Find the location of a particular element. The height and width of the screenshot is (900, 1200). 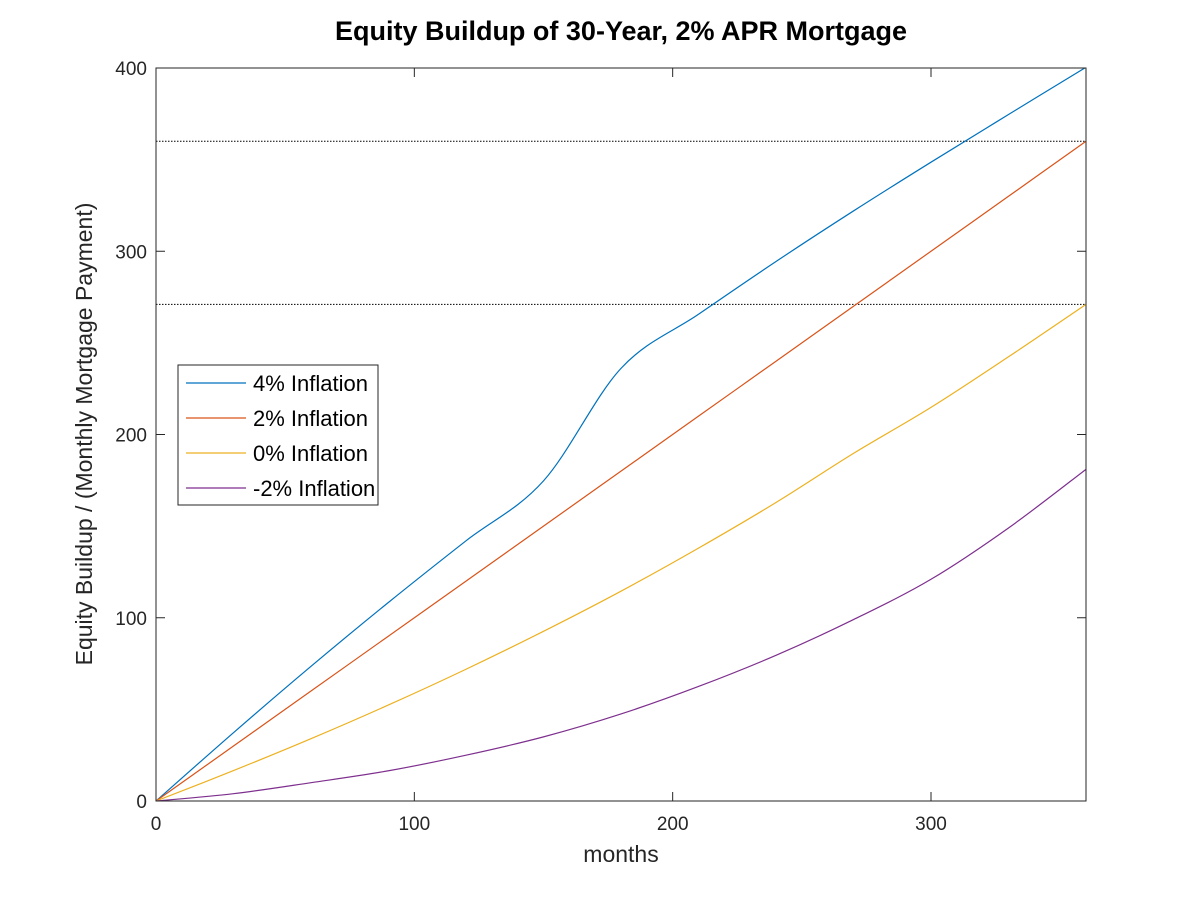

y-tick-label: 200 is located at coordinates (131, 436).